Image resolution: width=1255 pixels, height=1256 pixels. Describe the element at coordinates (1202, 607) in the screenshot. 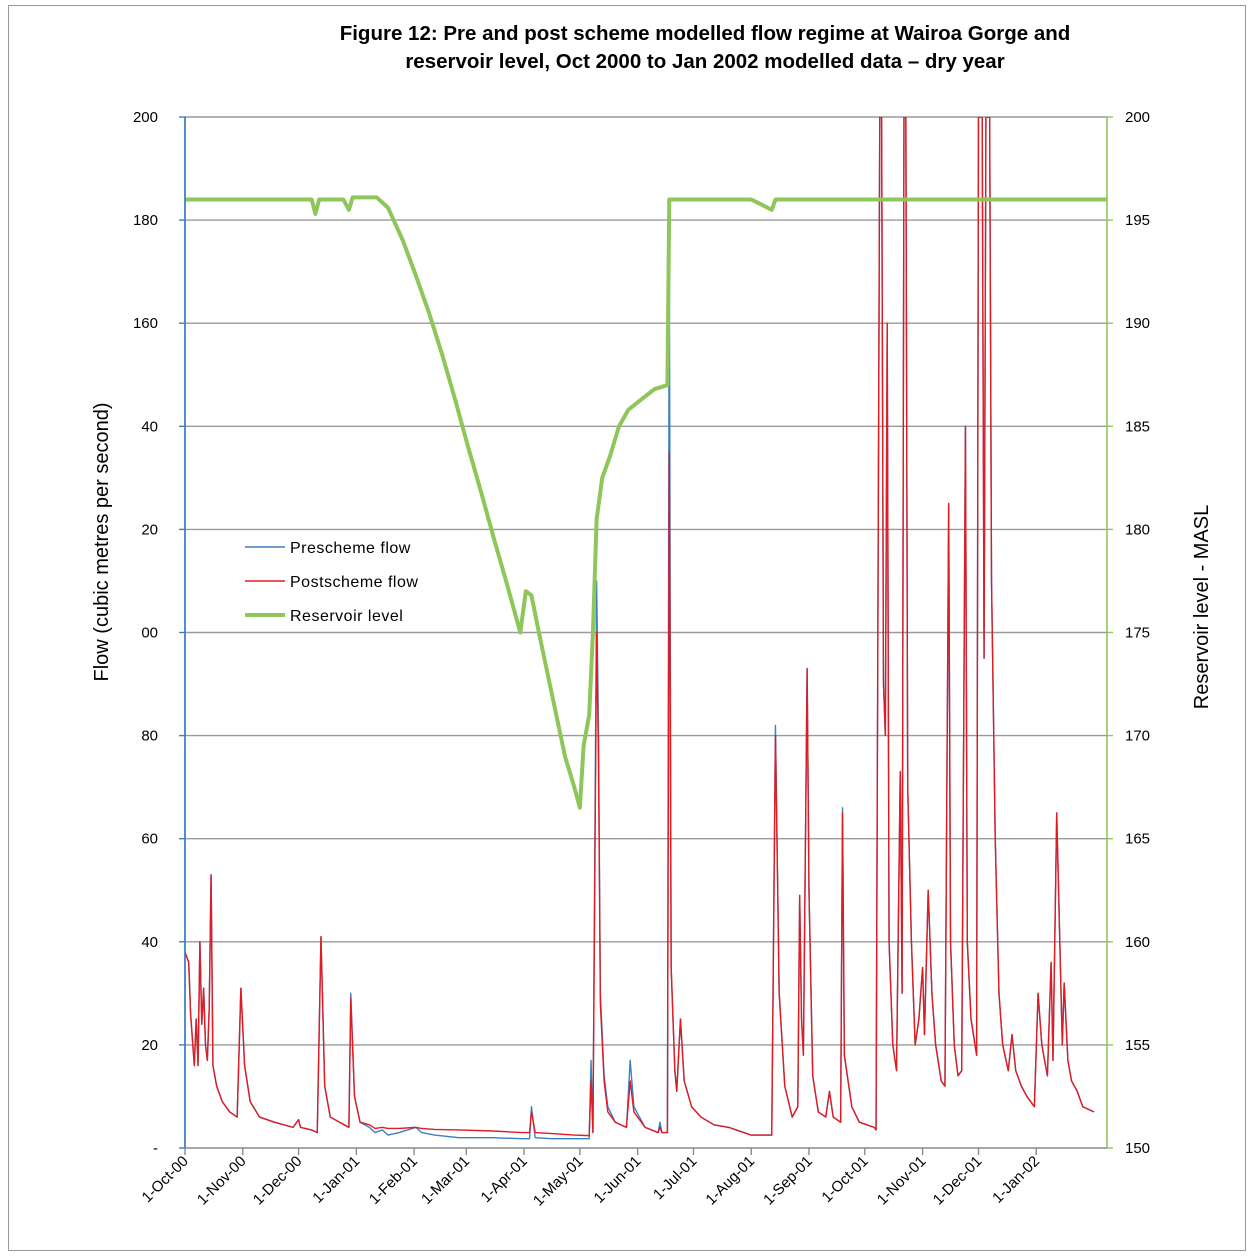

I see `y2-axis-label: Reservoir level - MASL` at that location.